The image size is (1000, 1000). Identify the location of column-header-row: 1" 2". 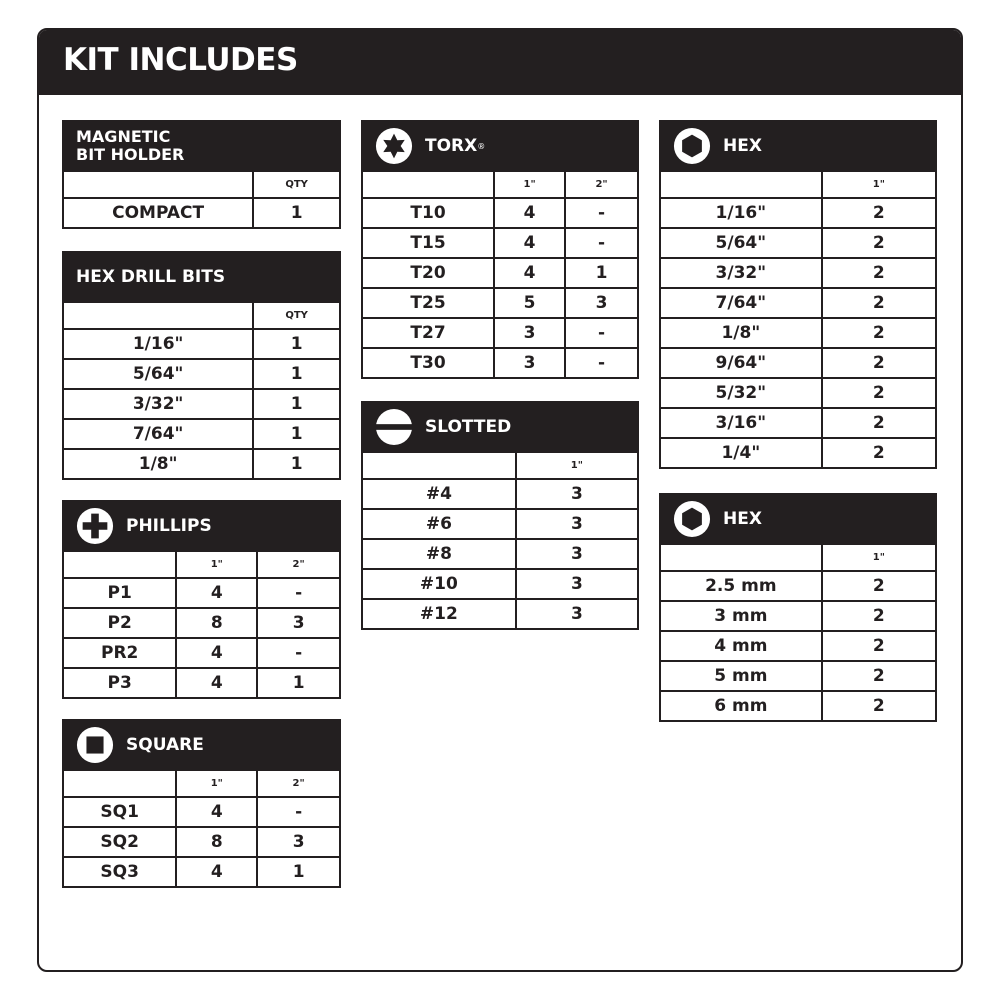
(201, 563).